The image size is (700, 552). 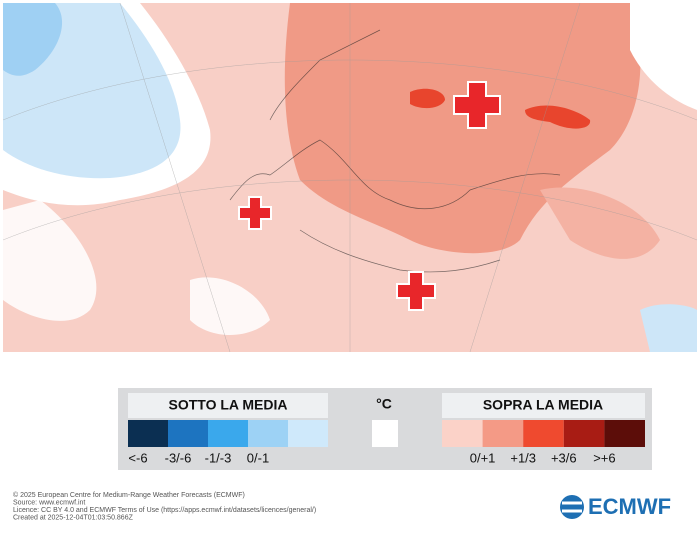 I want to click on legend-label: 0/-1, so click(x=258, y=457).